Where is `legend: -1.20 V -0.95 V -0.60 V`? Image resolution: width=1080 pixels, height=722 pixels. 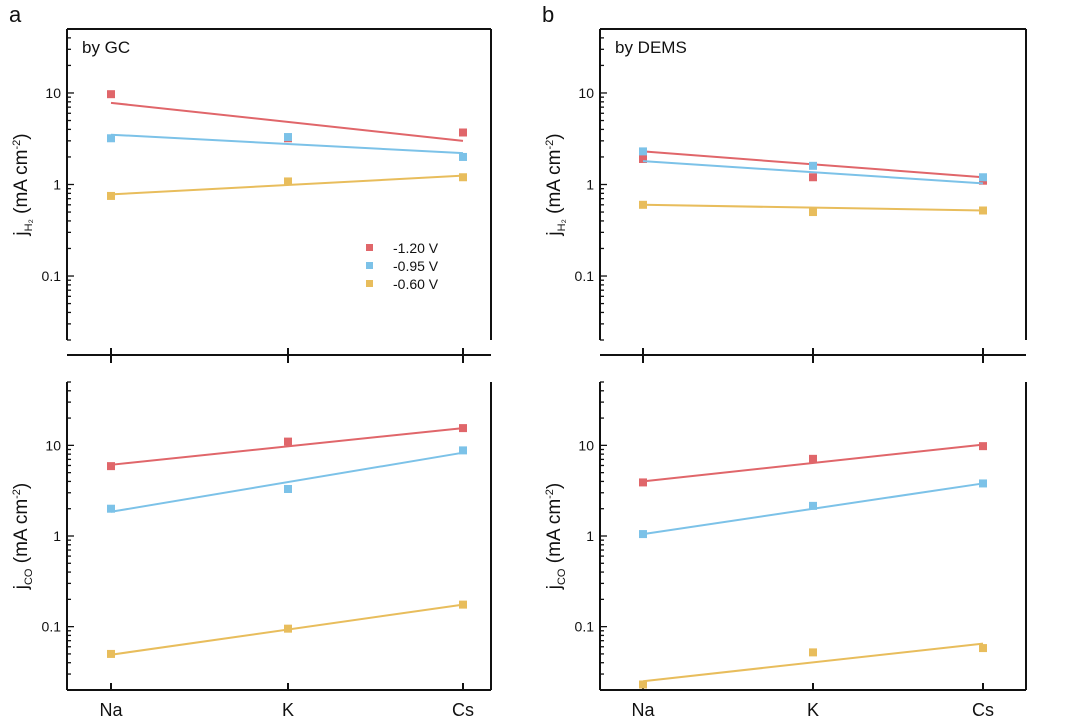 legend: -1.20 V -0.95 V -0.60 V is located at coordinates (402, 266).